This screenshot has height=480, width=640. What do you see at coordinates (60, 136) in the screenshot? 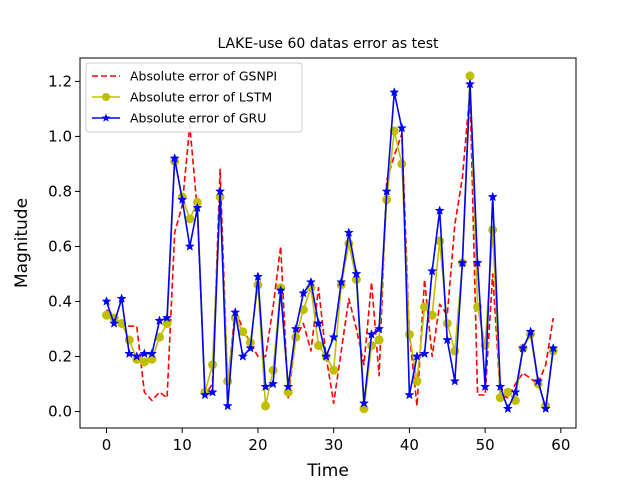
I see `y-tick-label: 1.0` at bounding box center [60, 136].